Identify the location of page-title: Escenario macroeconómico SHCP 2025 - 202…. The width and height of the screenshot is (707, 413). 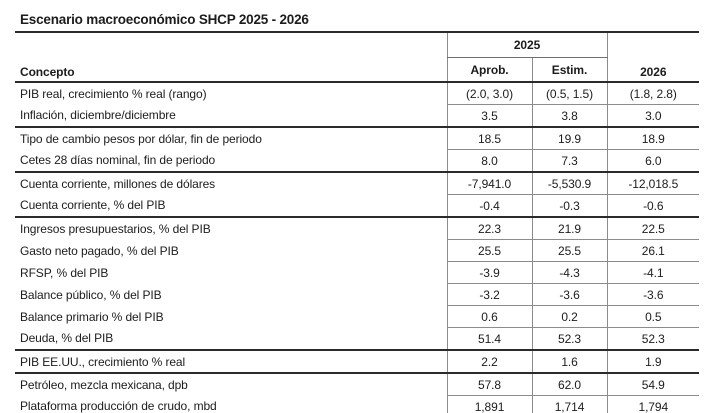
(164, 19).